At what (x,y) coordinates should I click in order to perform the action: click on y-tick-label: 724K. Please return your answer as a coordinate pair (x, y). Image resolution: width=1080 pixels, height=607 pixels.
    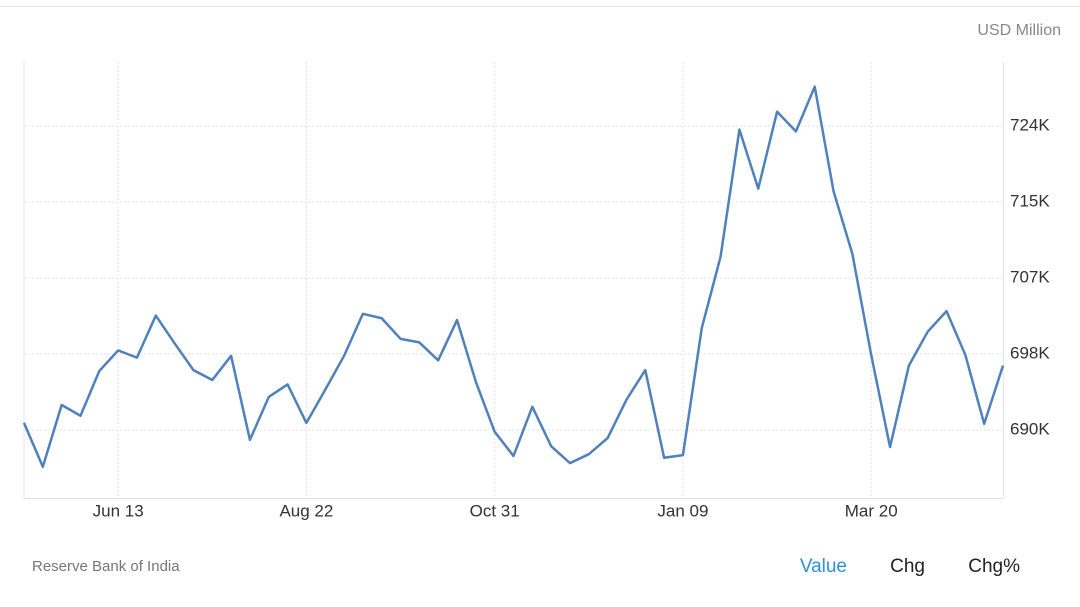
    Looking at the image, I should click on (1030, 125).